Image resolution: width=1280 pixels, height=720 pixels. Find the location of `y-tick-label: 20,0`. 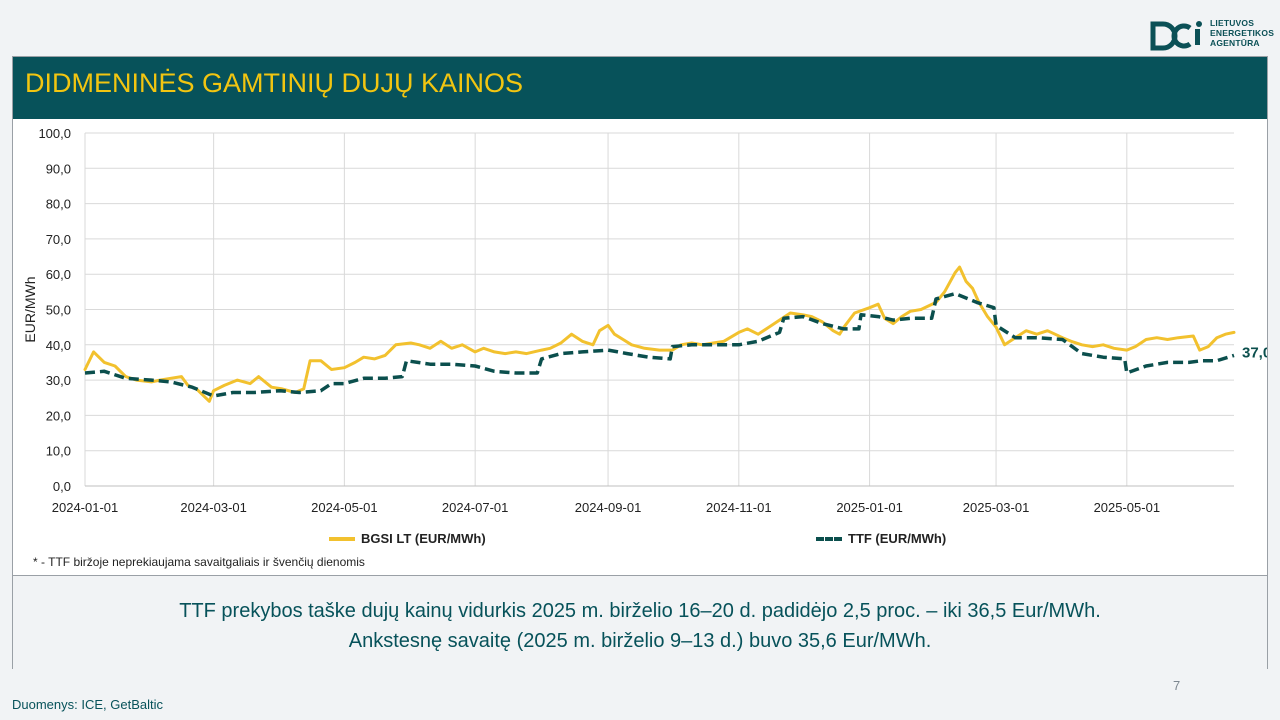

y-tick-label: 20,0 is located at coordinates (58, 415).